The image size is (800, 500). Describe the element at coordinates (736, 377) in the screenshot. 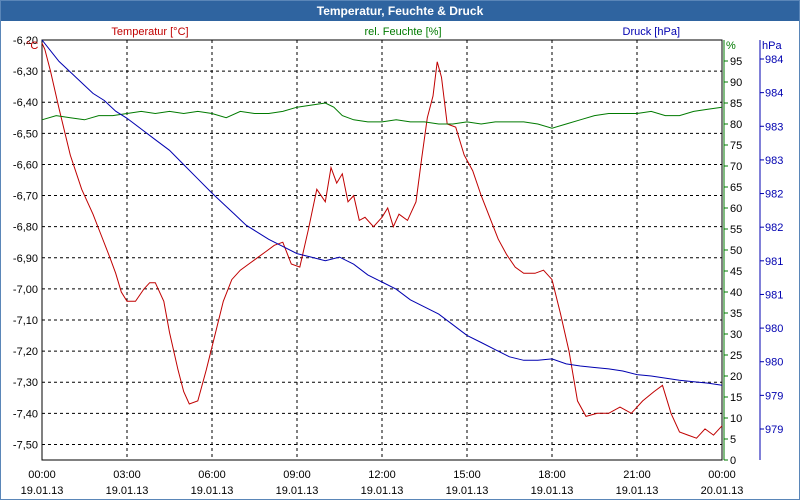

I see `right1-tick-label: 20` at that location.